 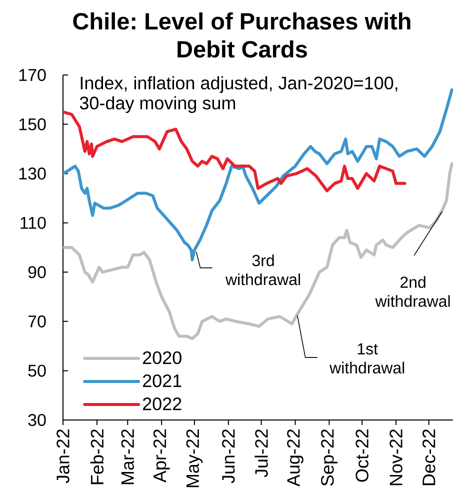 What do you see at coordinates (162, 357) in the screenshot?
I see `legend-label: 2020` at bounding box center [162, 357].